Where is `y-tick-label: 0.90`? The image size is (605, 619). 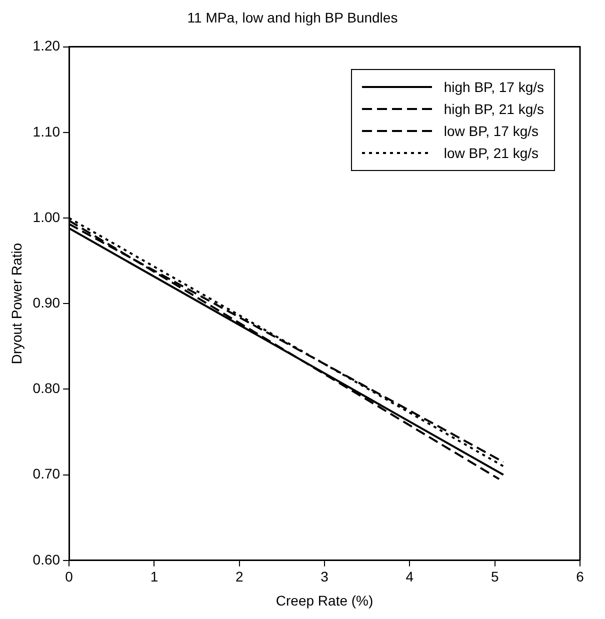
y-tick-label: 0.90 is located at coordinates (46, 302).